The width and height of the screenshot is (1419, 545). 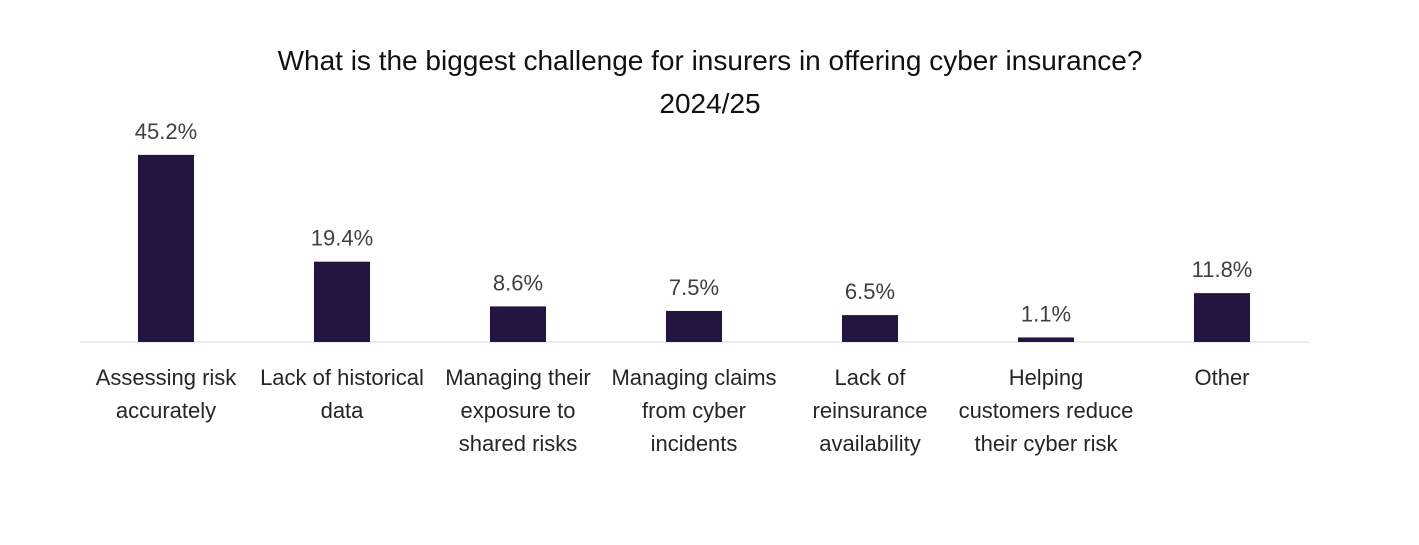 I want to click on value-label: 45.2%, so click(x=166, y=131).